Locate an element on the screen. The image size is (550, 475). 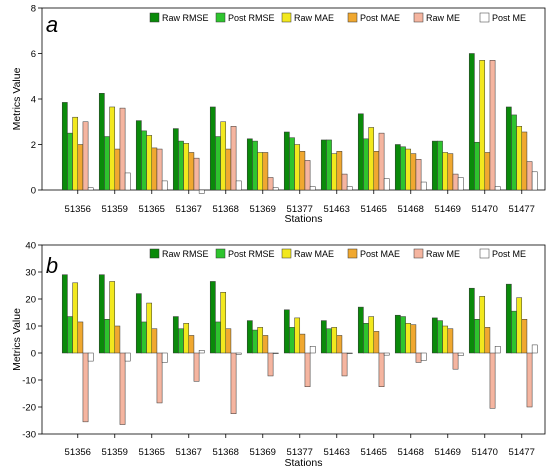
x-tick-label: 51369 is located at coordinates (263, 452).